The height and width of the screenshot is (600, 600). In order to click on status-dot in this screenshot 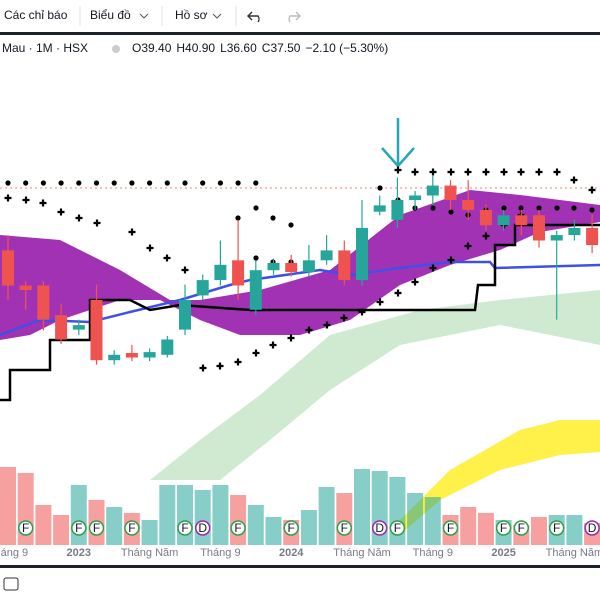, I will do `click(116, 49)`.